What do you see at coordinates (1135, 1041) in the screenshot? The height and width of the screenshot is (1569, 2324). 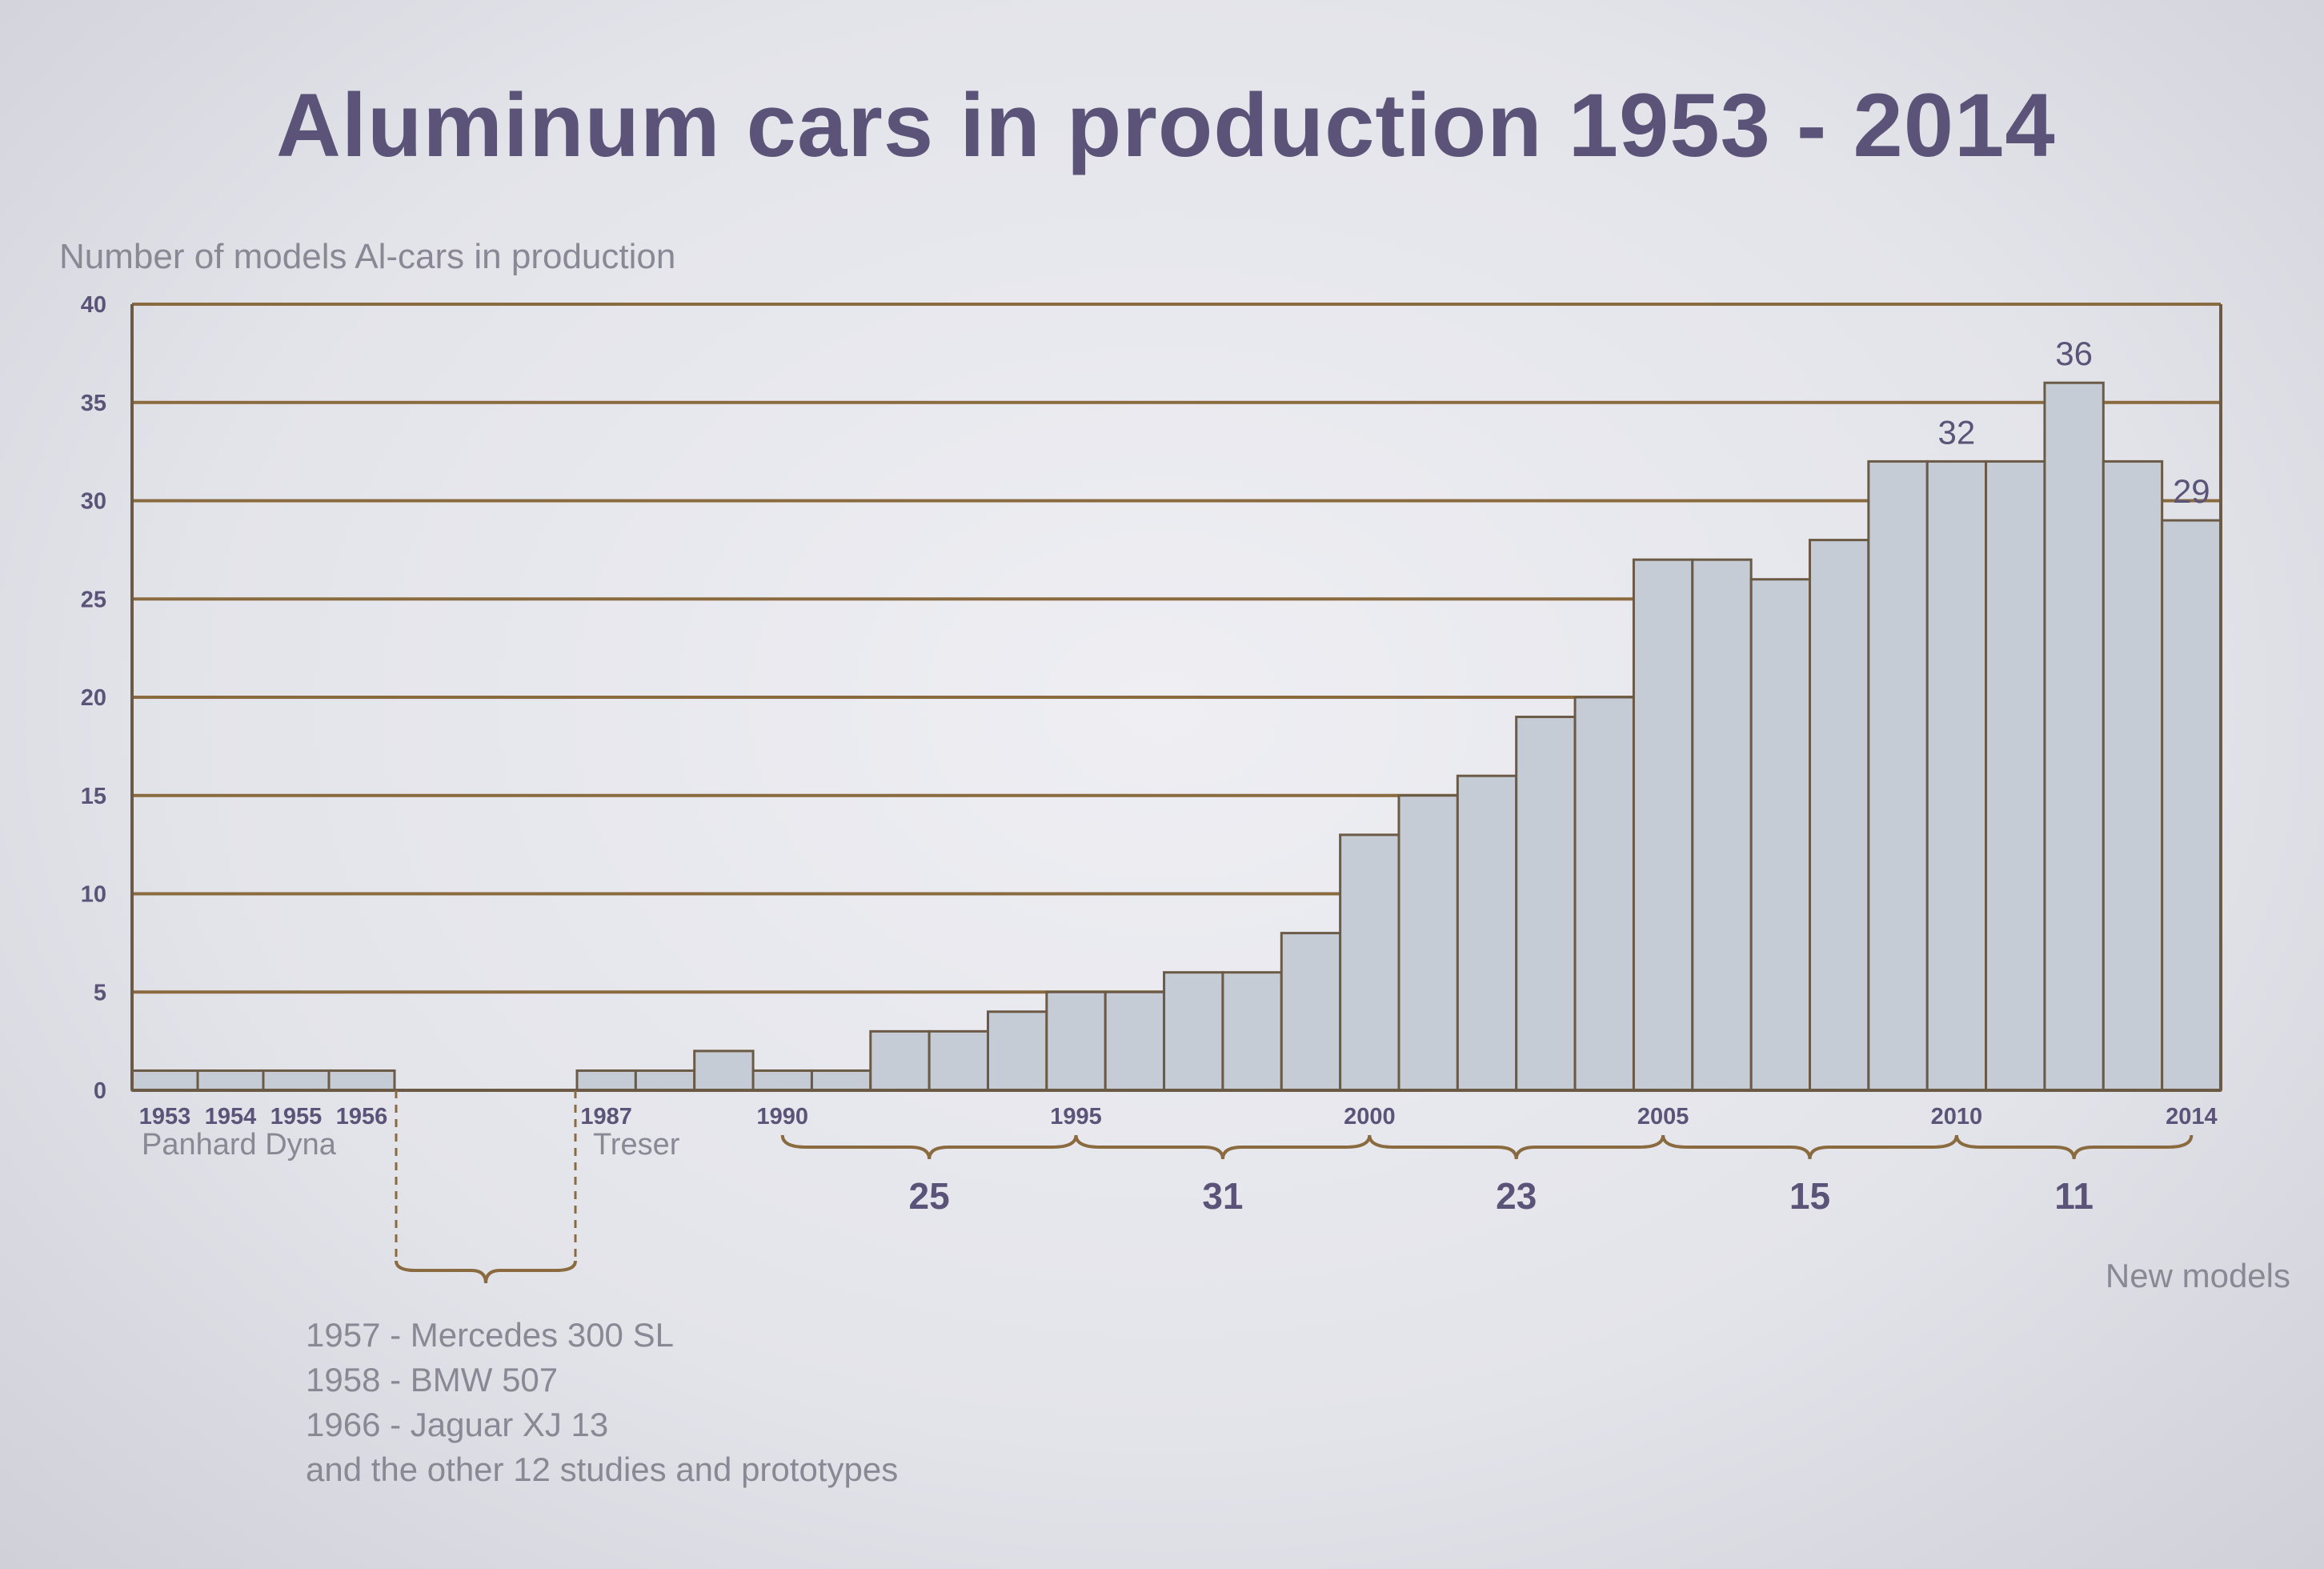 I see `bar-1996` at bounding box center [1135, 1041].